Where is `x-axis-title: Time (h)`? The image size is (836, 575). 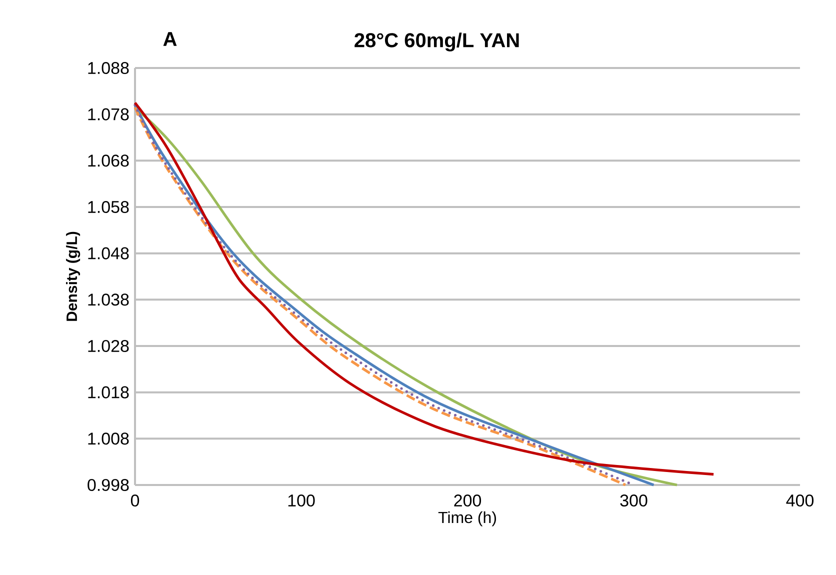
x-axis-title: Time (h) is located at coordinates (467, 518).